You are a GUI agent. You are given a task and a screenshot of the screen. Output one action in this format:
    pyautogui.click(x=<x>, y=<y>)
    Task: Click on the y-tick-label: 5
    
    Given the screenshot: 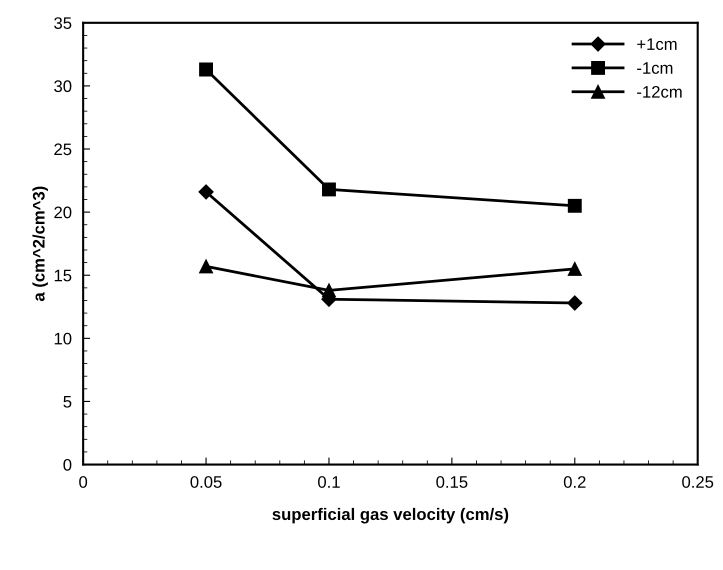 What is the action you would take?
    pyautogui.click(x=67, y=402)
    